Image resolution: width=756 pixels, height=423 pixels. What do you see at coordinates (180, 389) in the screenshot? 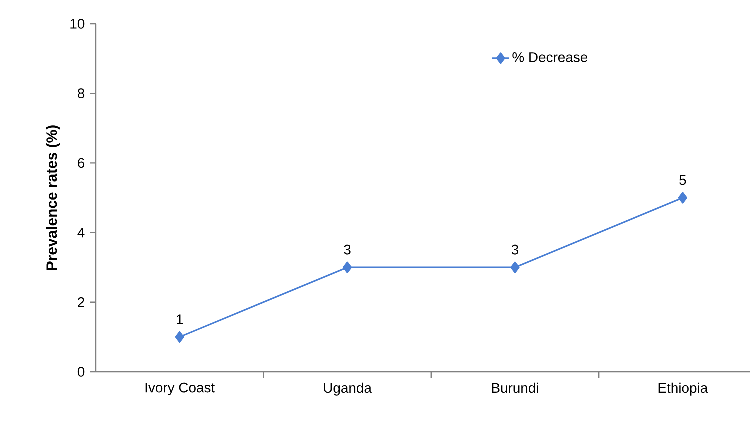
I see `x-tick-label: Ivory Coast` at bounding box center [180, 389].